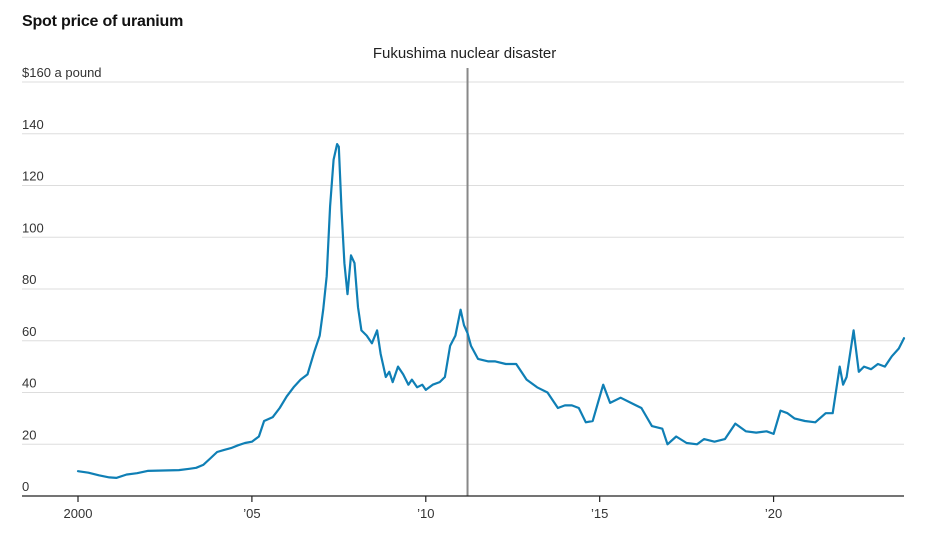 The image size is (936, 538). What do you see at coordinates (29, 383) in the screenshot?
I see `y-tick-label-40: 40` at bounding box center [29, 383].